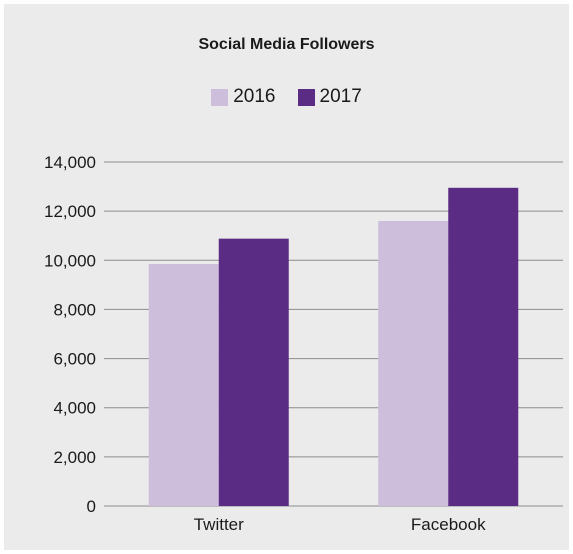  I want to click on legend-item-2017: 2017, so click(329, 97).